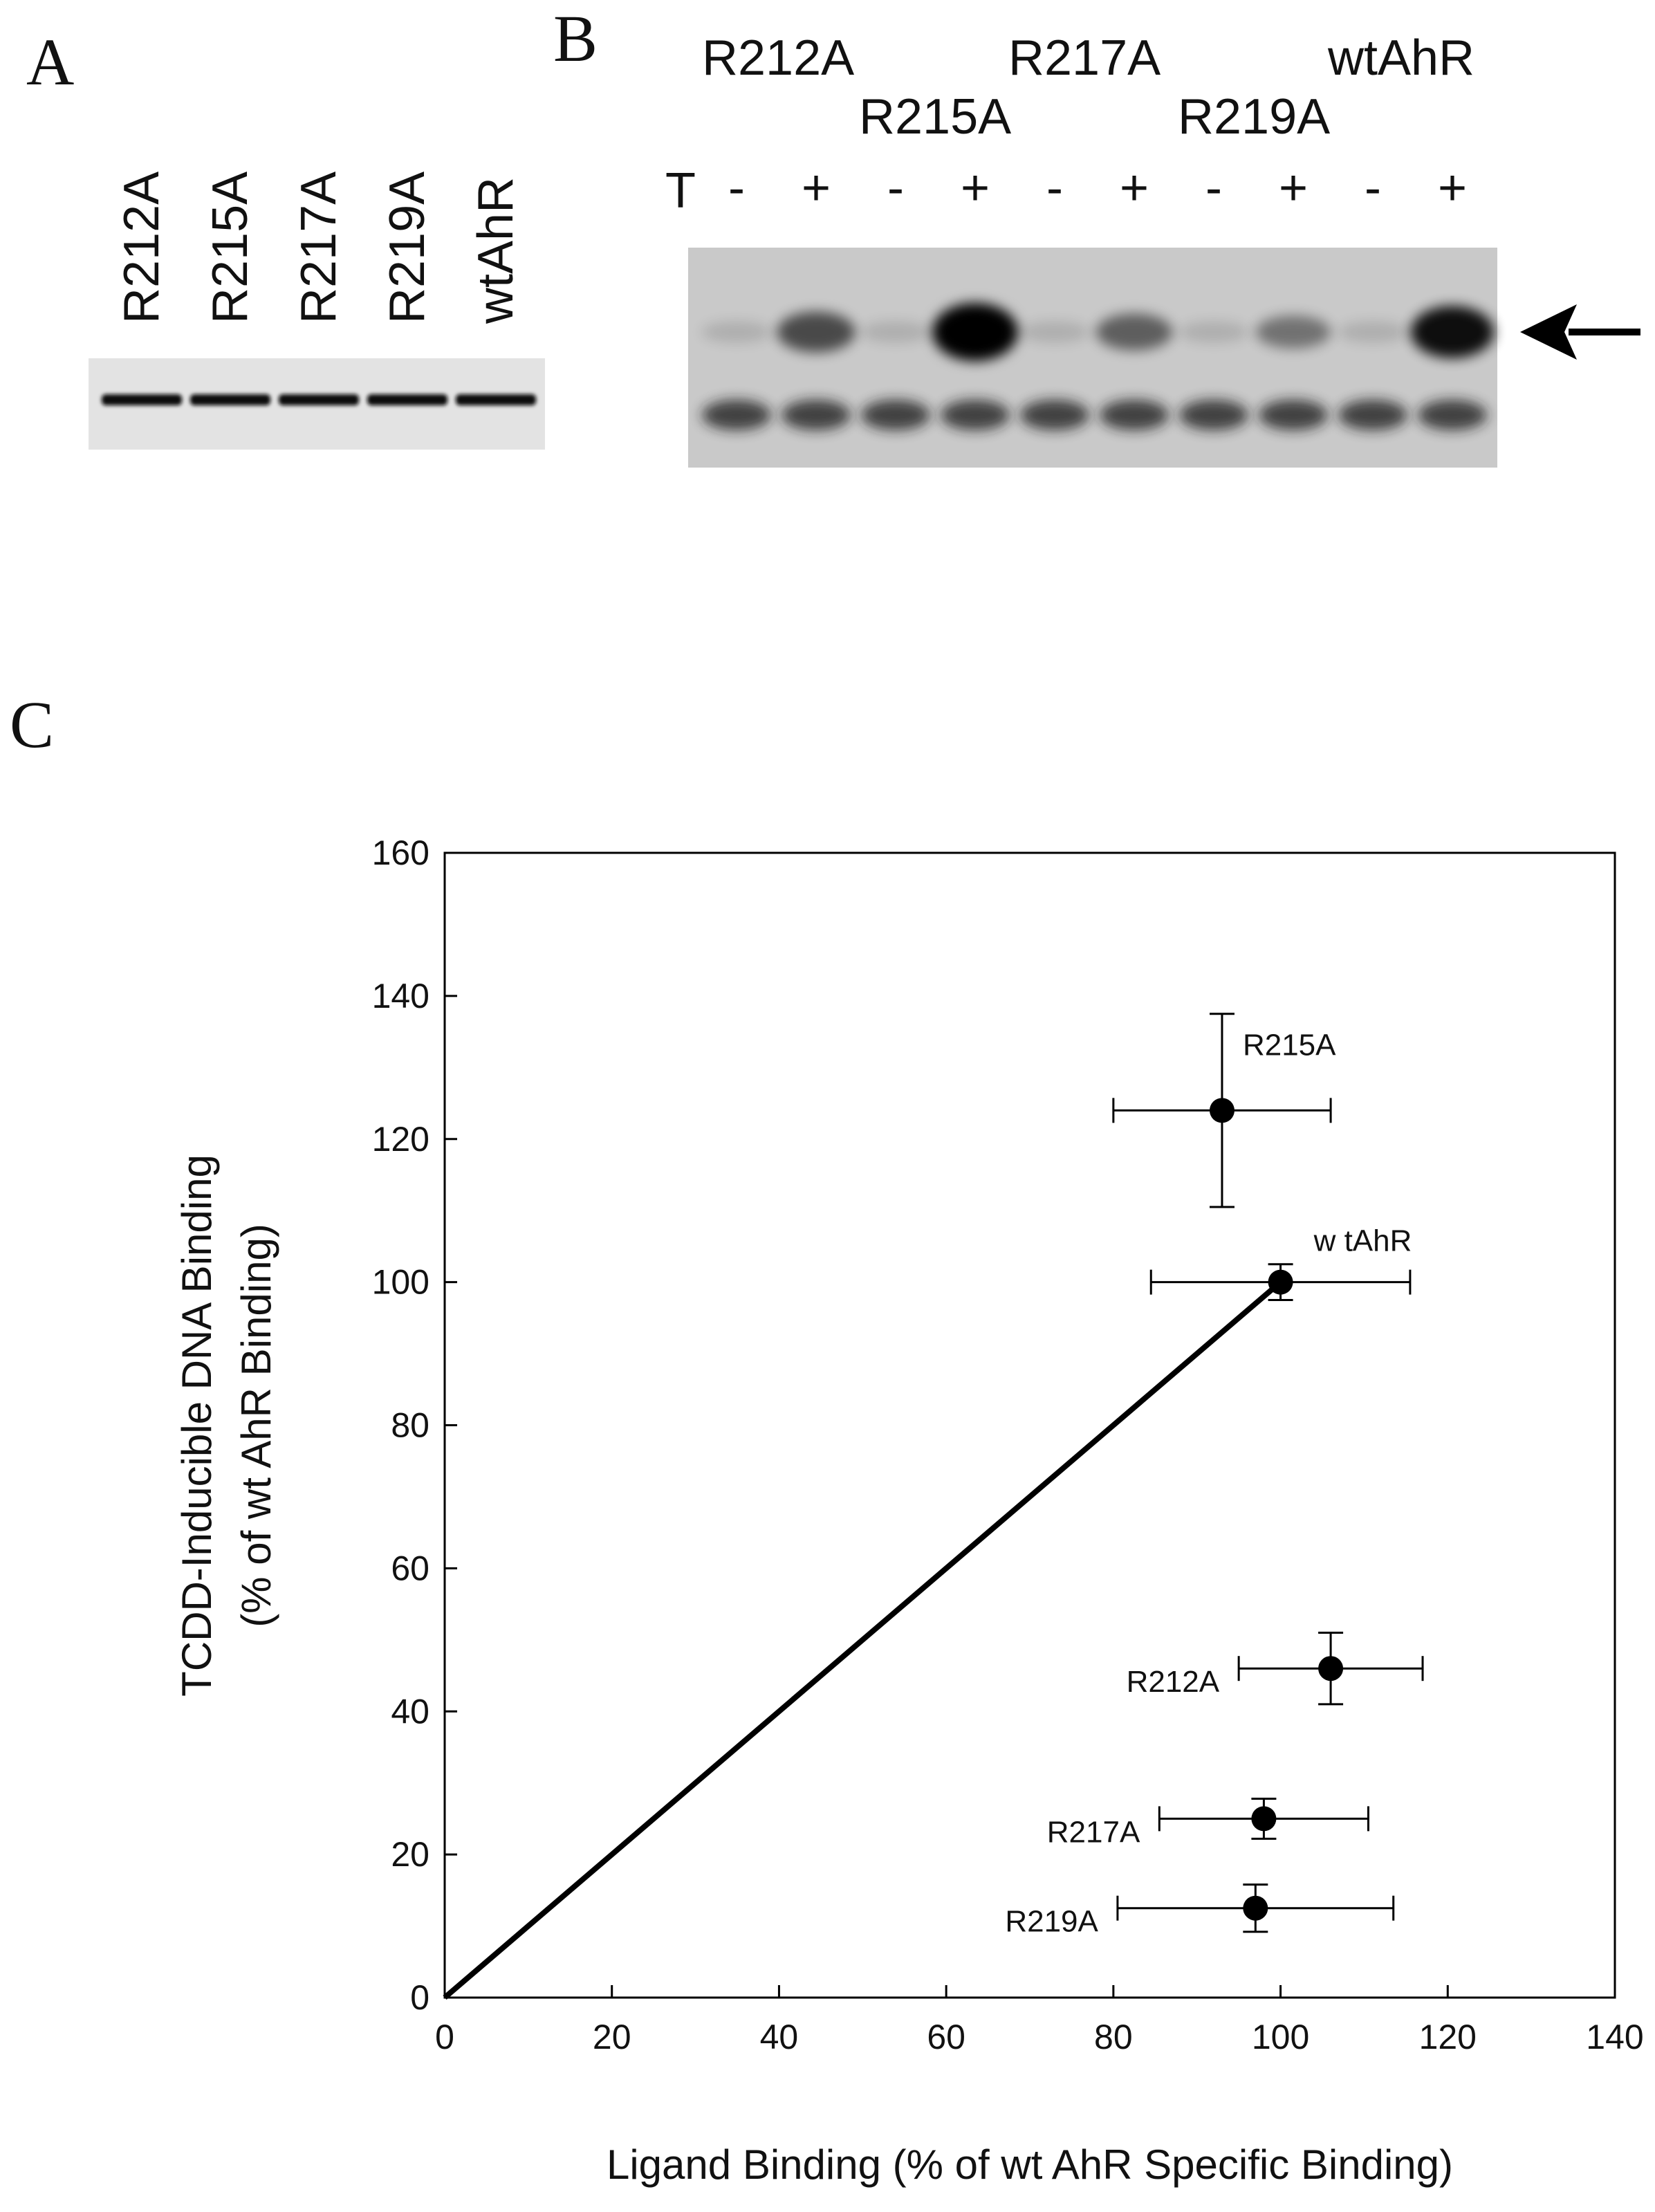  Describe the element at coordinates (1214, 1476) in the screenshot. I see `data-points: R215A w tAhR R212A R217A R219A` at that location.